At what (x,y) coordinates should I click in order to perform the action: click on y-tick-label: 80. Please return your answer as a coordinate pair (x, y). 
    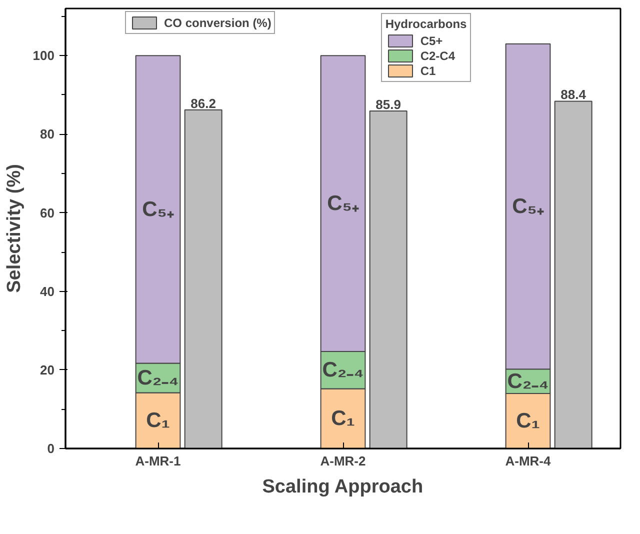
    Looking at the image, I should click on (47, 134).